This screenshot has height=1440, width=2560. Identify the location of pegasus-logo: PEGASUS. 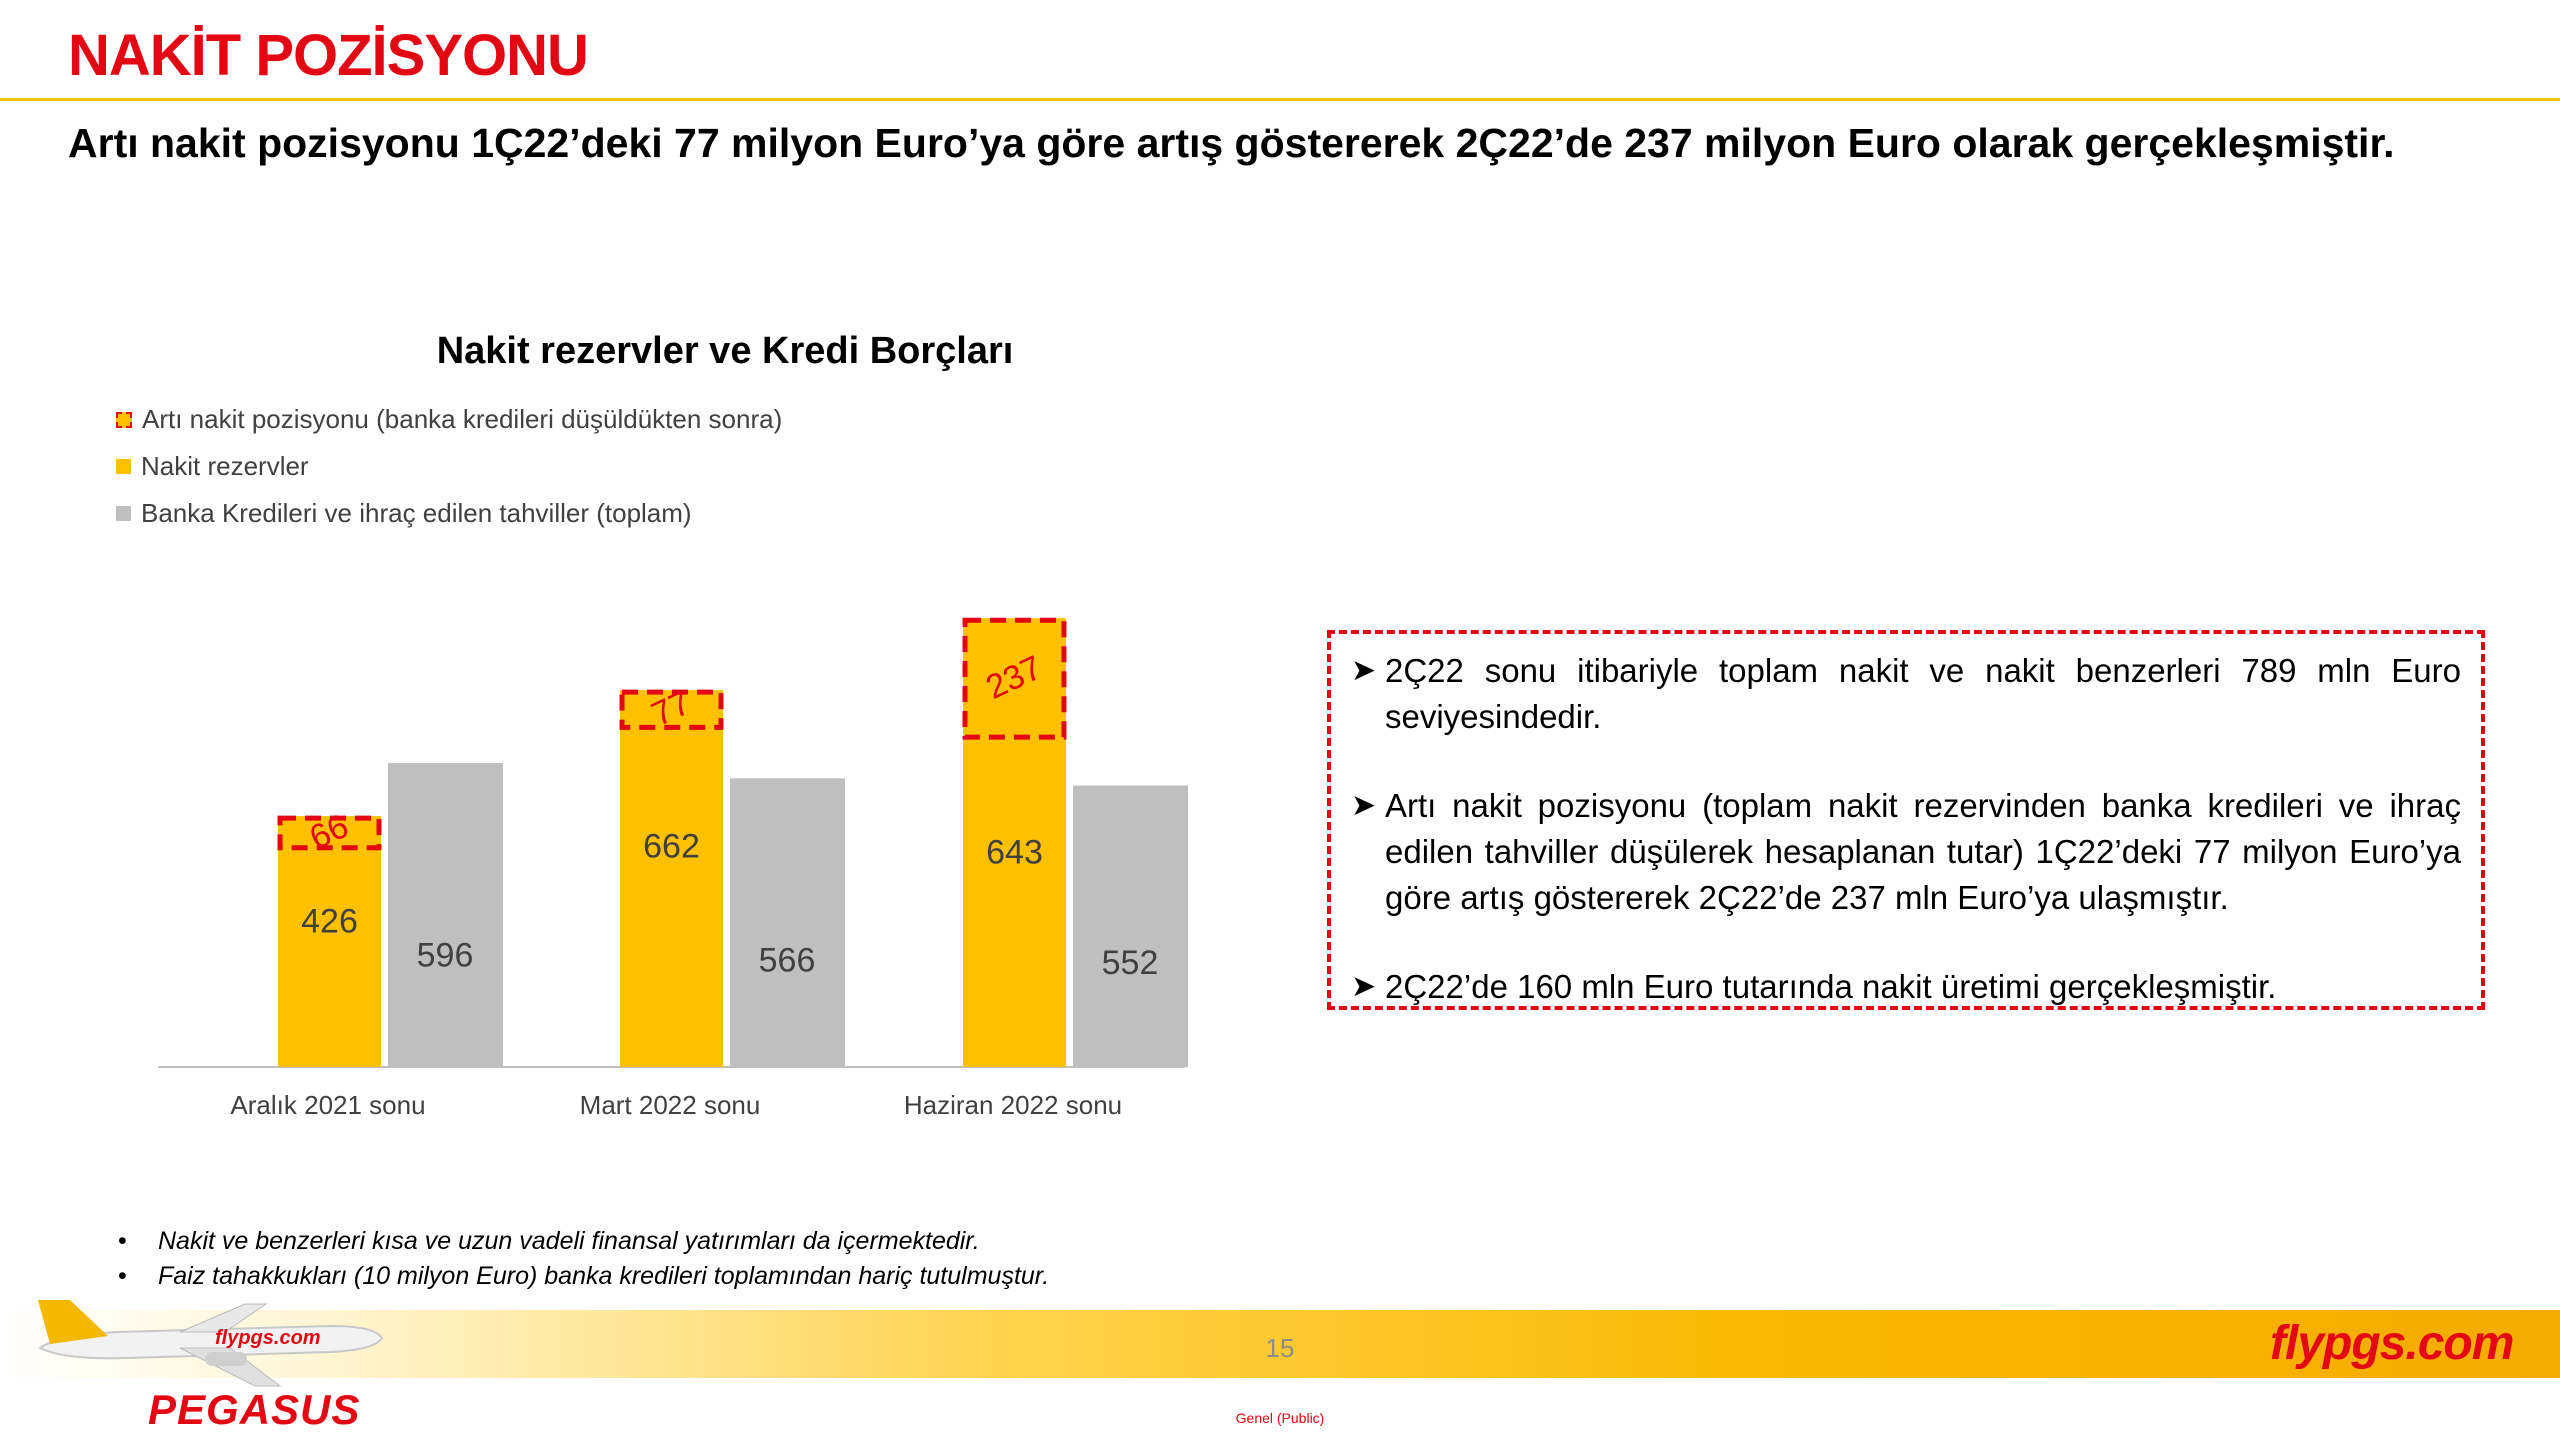
(254, 1409).